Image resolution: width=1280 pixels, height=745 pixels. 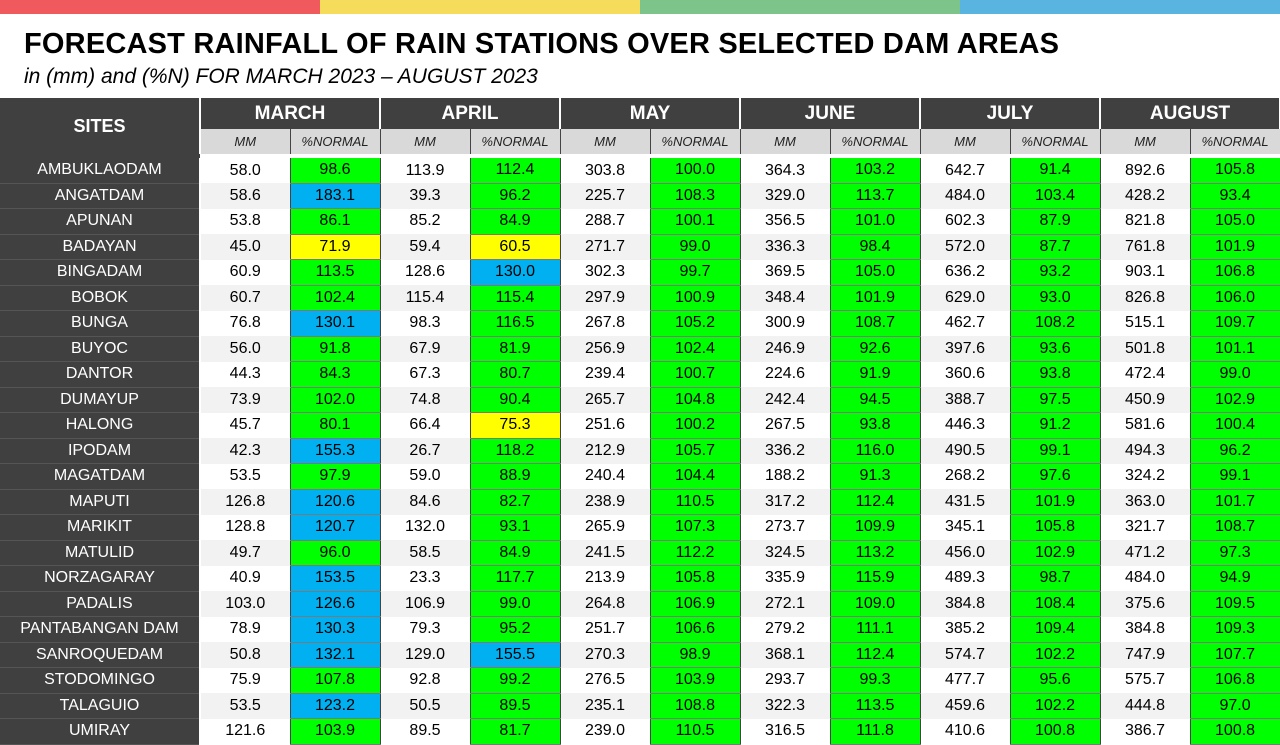 I want to click on mm-cell-april: 59.4, so click(x=425, y=247).